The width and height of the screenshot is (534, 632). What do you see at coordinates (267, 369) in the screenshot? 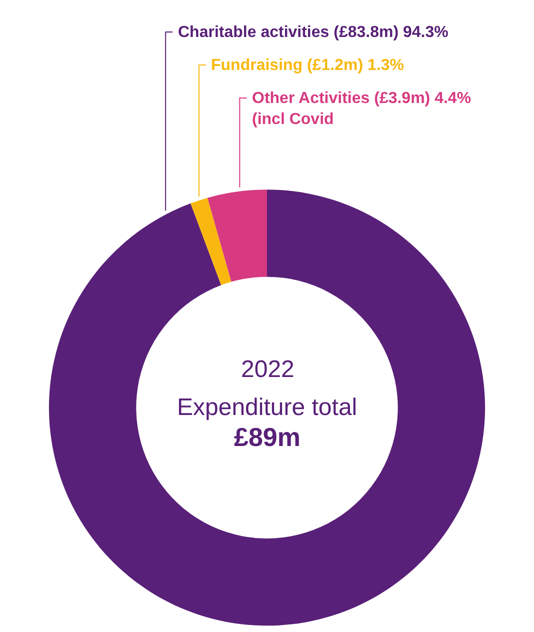
I see `text: 2022` at bounding box center [267, 369].